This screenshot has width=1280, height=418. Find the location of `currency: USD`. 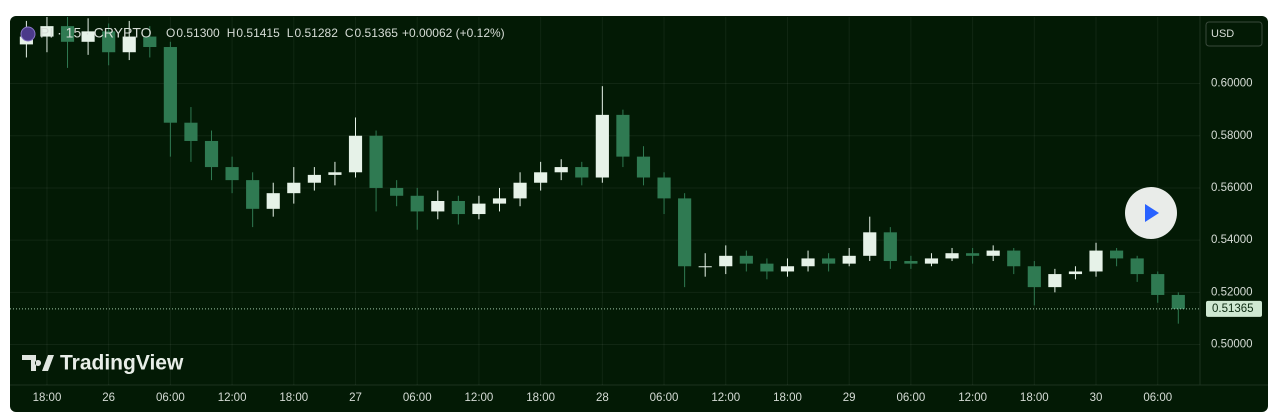

currency: USD is located at coordinates (1222, 34).